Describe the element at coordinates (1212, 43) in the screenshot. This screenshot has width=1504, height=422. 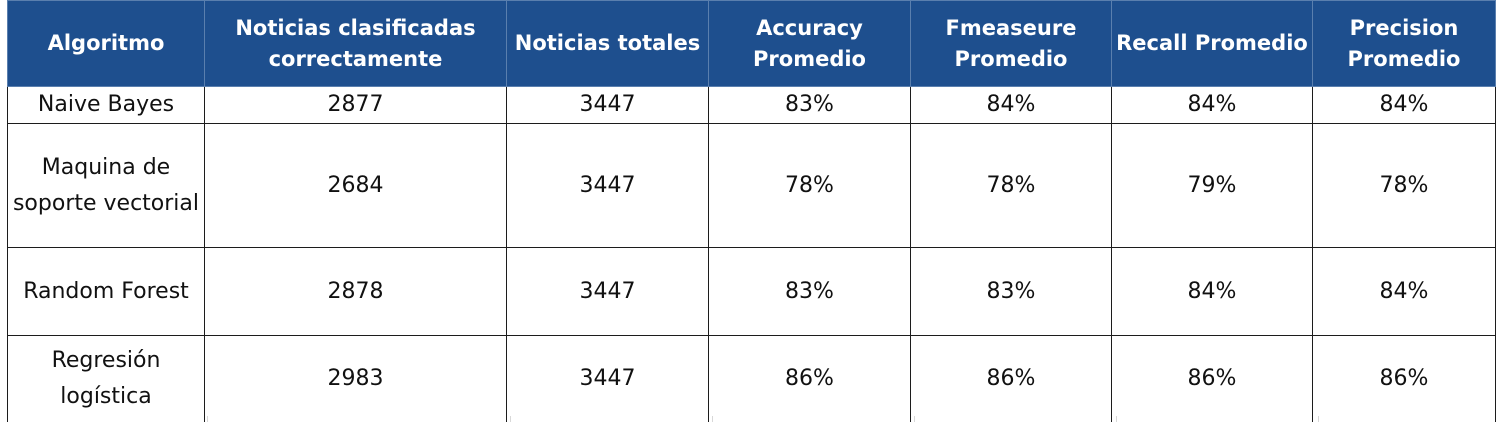
I see `header-recall: Recall Promedio` at that location.